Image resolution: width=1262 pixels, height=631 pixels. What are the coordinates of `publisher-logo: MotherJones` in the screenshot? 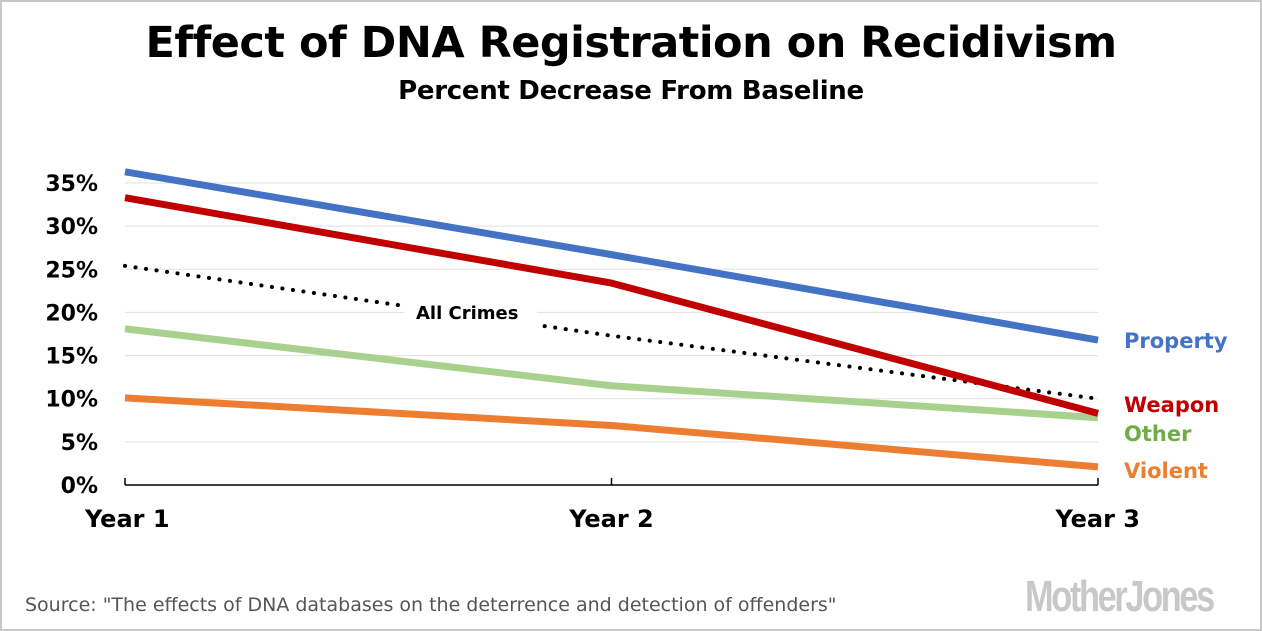 It's located at (1120, 596).